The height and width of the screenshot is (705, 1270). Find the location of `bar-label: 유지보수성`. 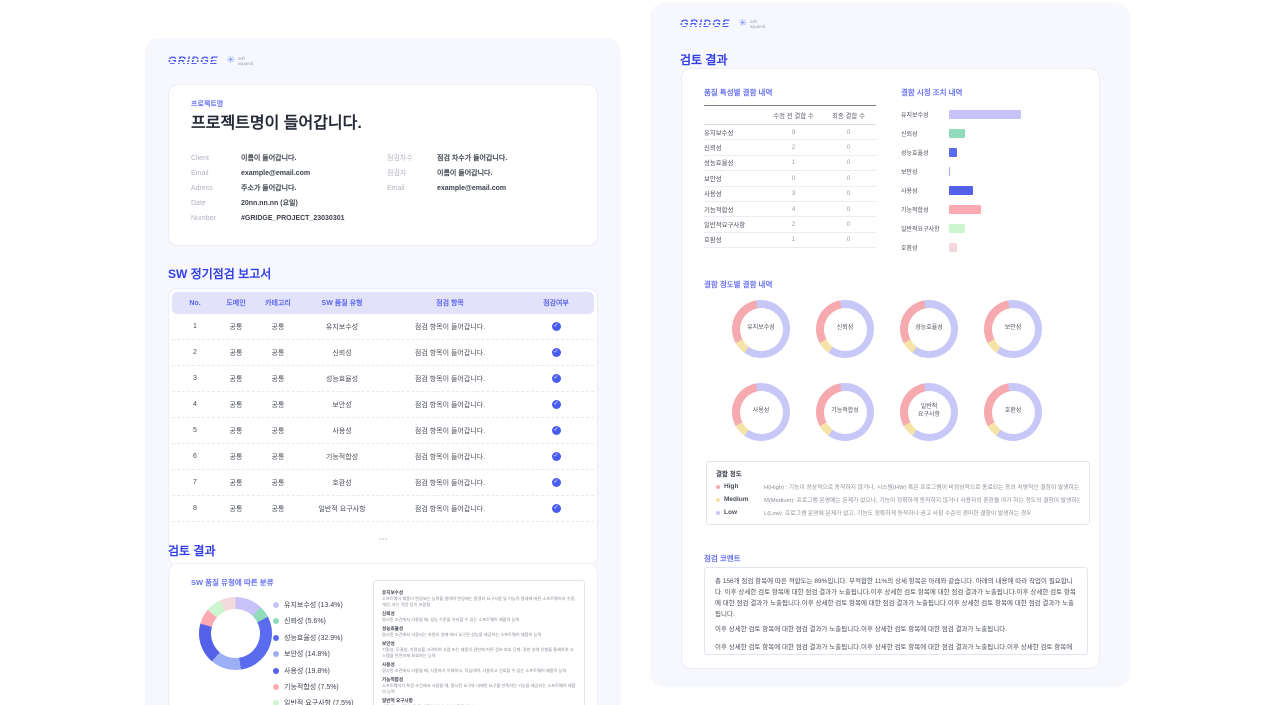

bar-label: 유지보수성 is located at coordinates (915, 116).